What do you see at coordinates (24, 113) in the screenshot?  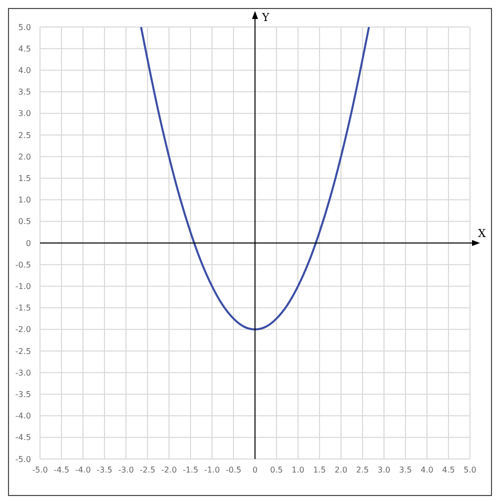 I see `y-tick-label: 3.0` at bounding box center [24, 113].